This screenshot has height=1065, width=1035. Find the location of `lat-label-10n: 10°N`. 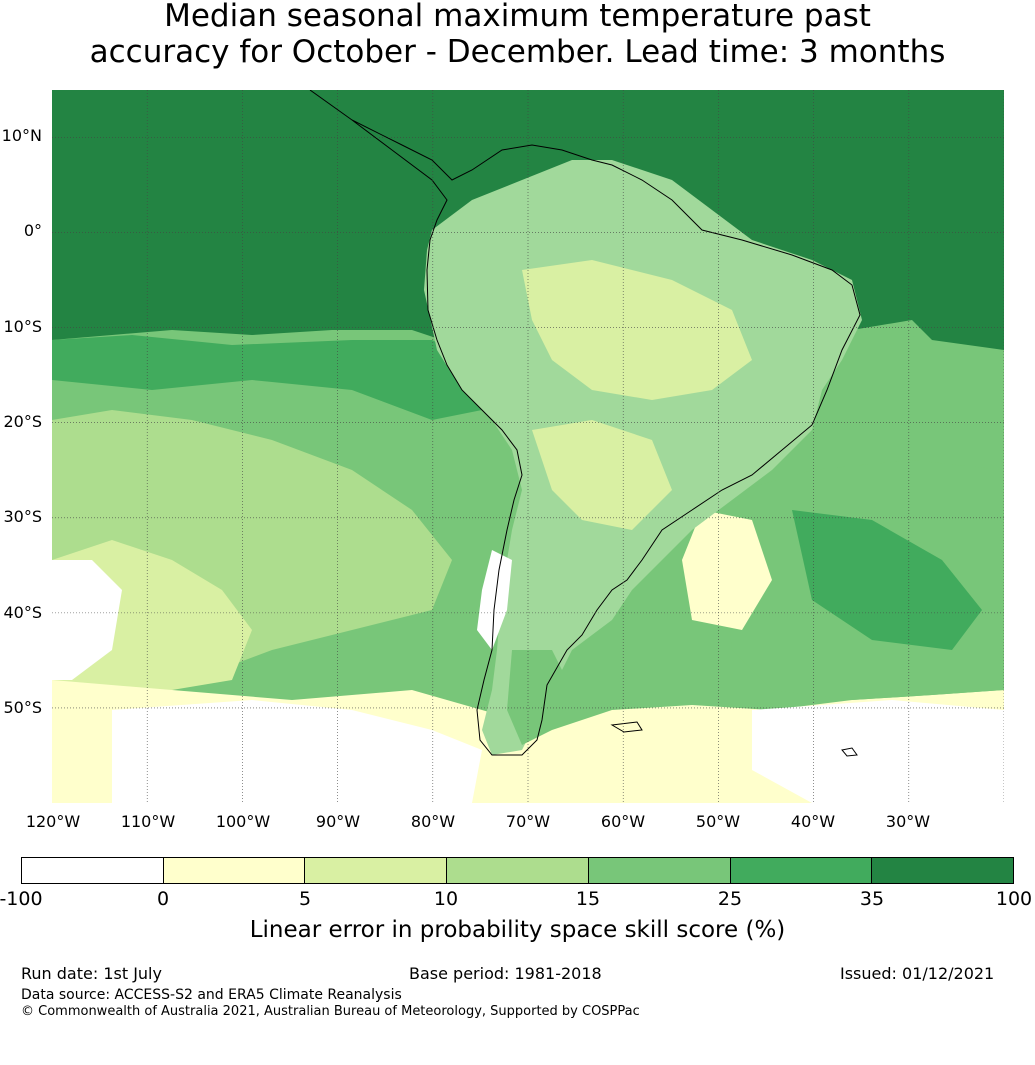

lat-label-10n: 10°N is located at coordinates (21, 135).